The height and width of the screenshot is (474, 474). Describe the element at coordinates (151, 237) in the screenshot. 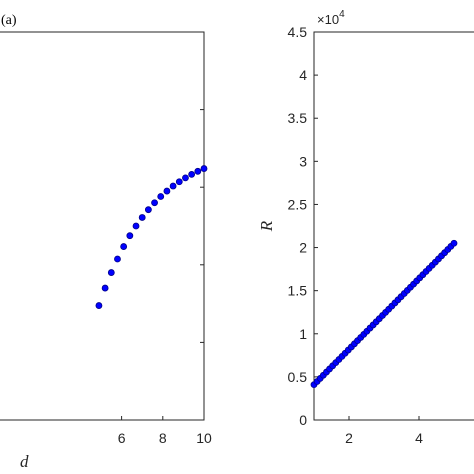

I see `panel-a-data-points` at that location.